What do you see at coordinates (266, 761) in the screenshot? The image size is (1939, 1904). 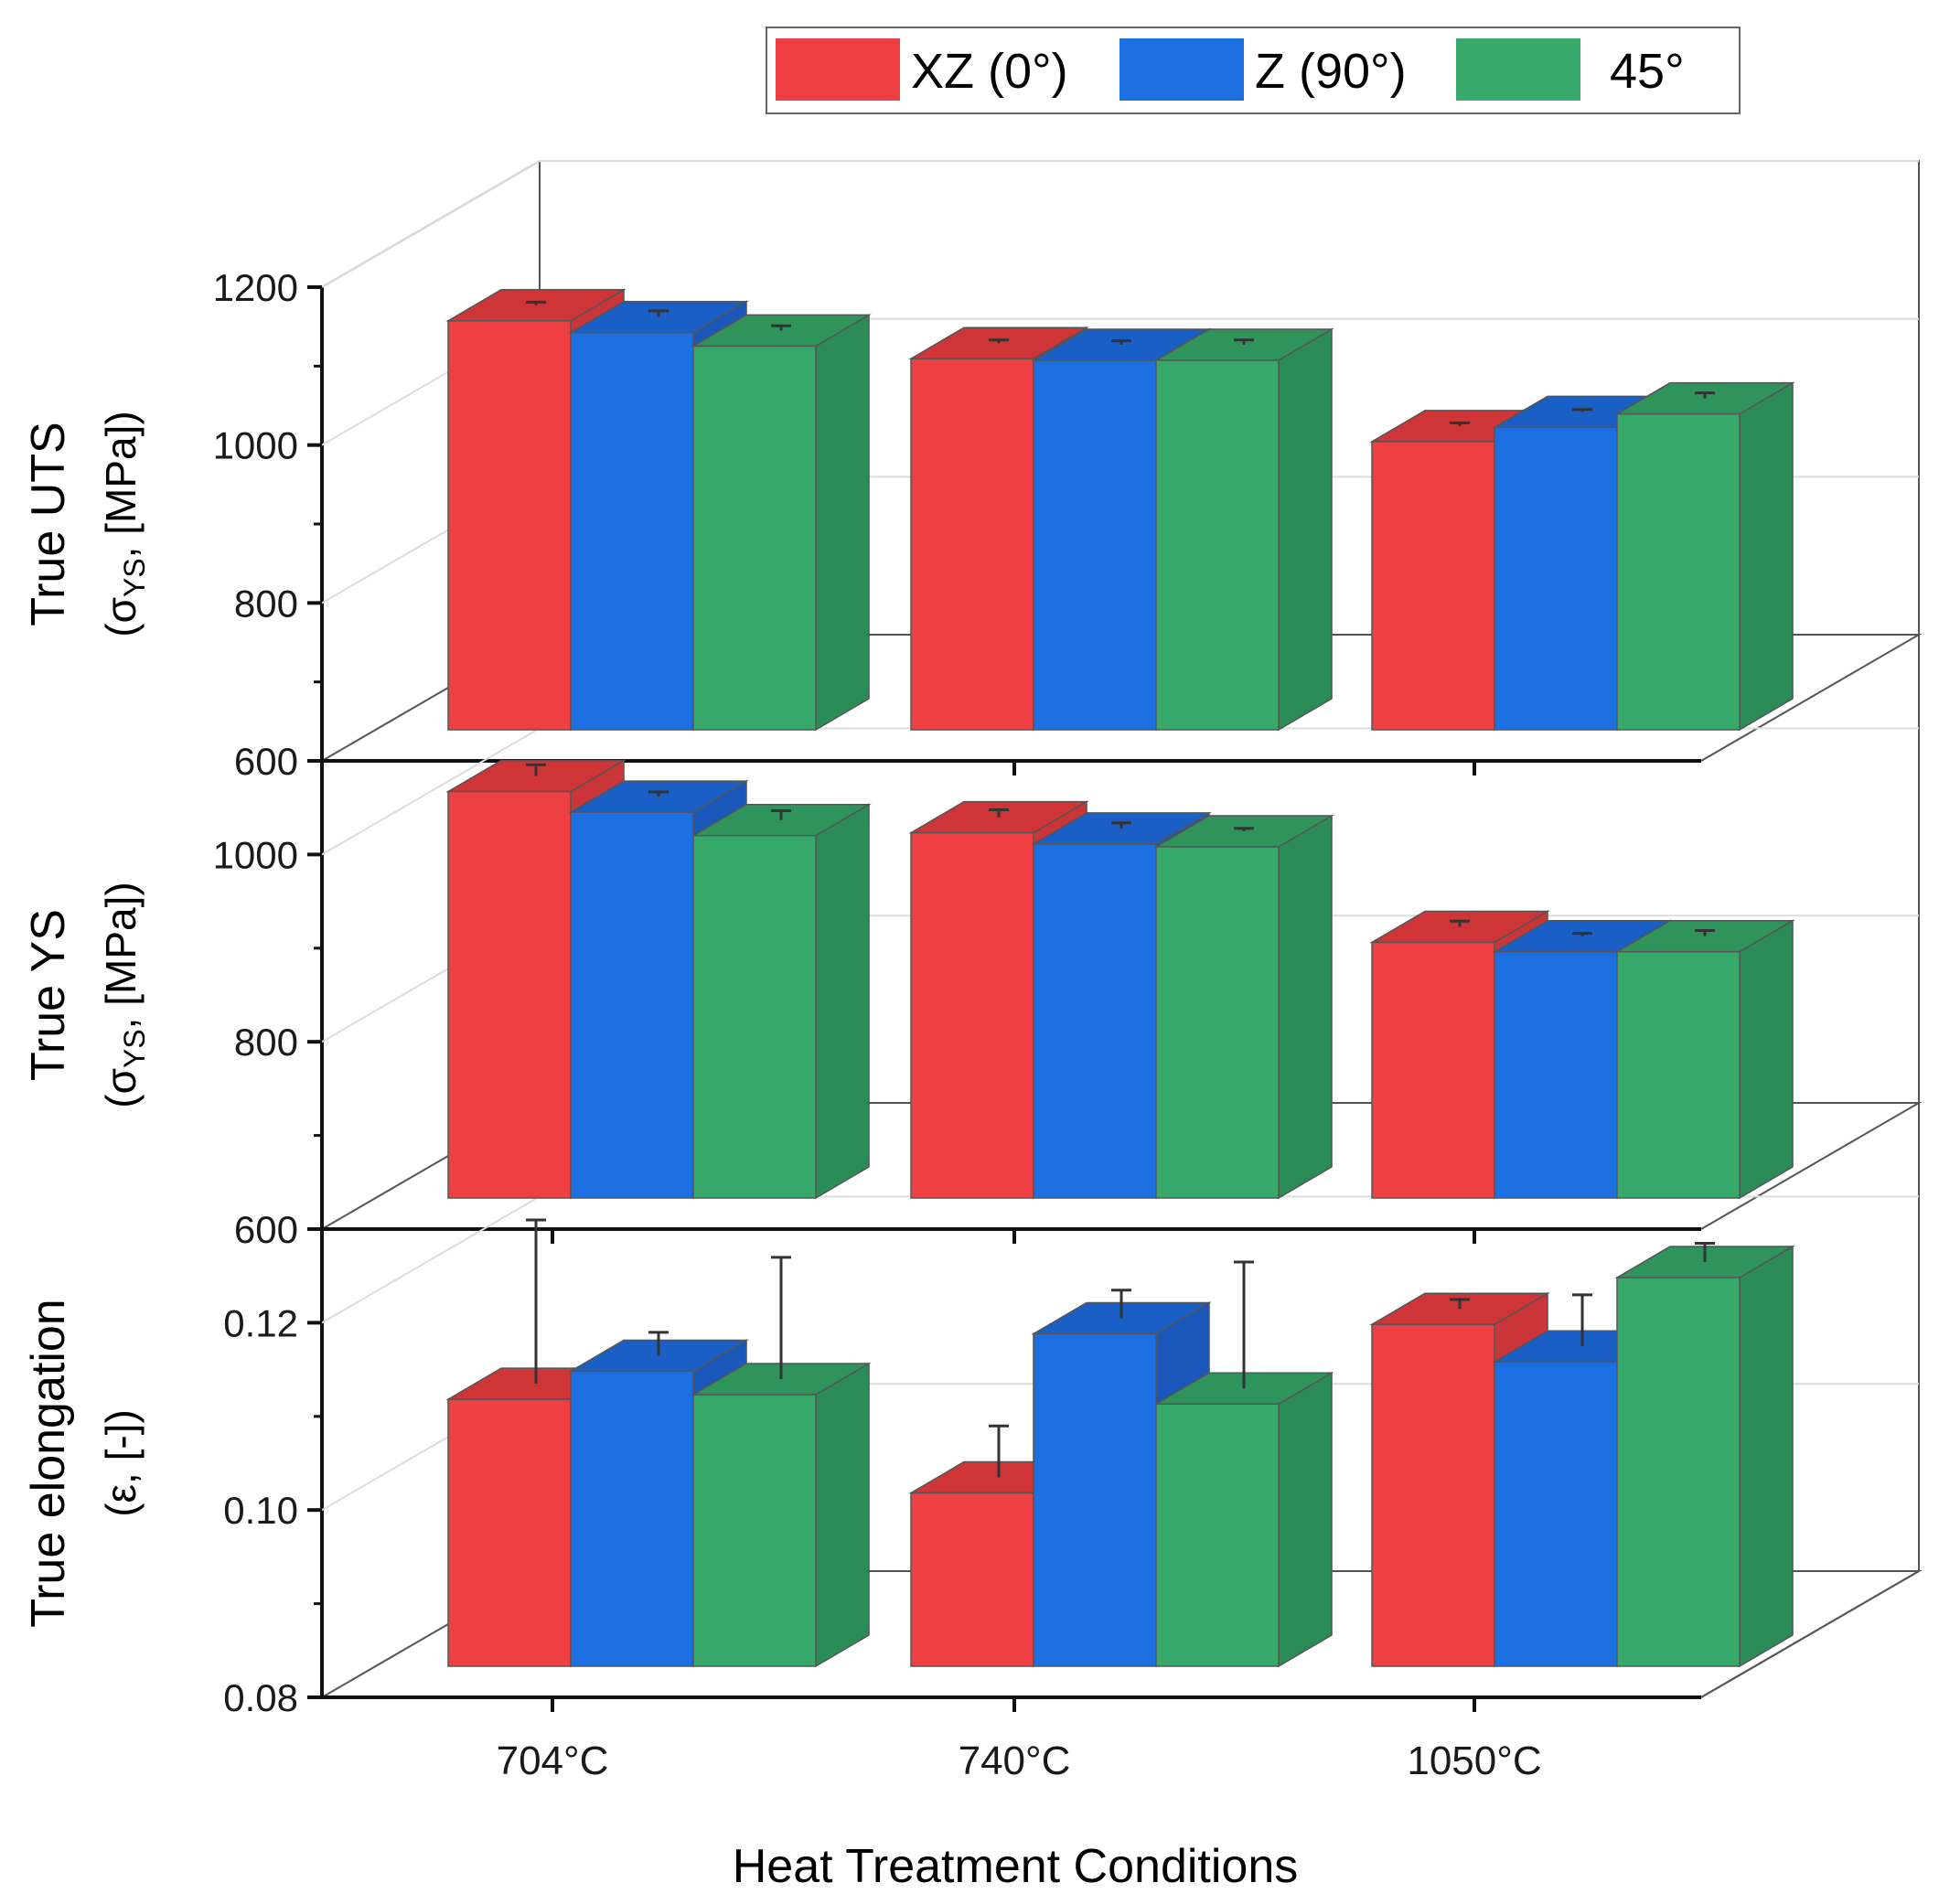 I see `y-tick-label-uts: 600` at bounding box center [266, 761].